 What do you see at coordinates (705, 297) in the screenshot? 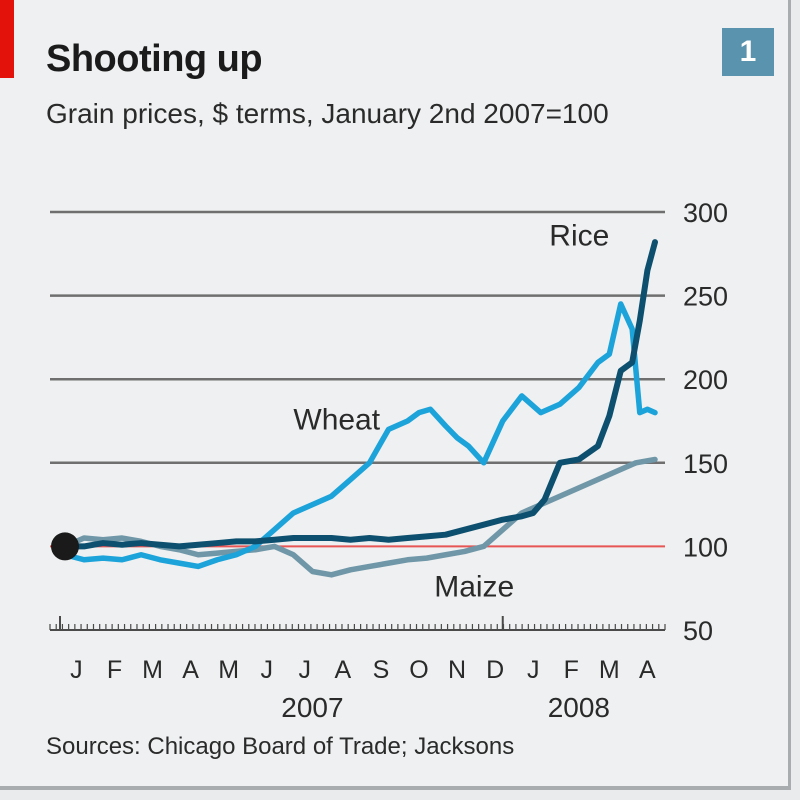
I see `y-tick-label: 250` at bounding box center [705, 297].